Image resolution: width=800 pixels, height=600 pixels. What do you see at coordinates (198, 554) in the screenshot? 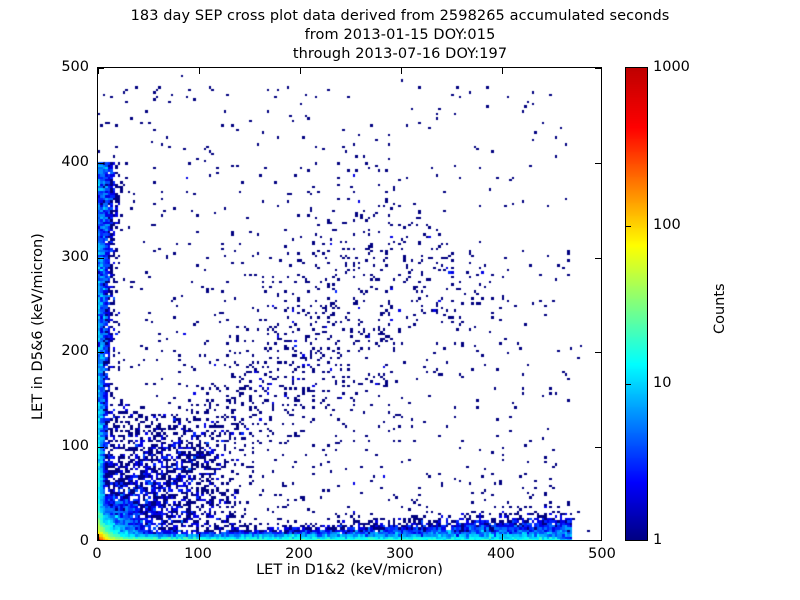
I see `x-tick-label: 100` at bounding box center [198, 554].